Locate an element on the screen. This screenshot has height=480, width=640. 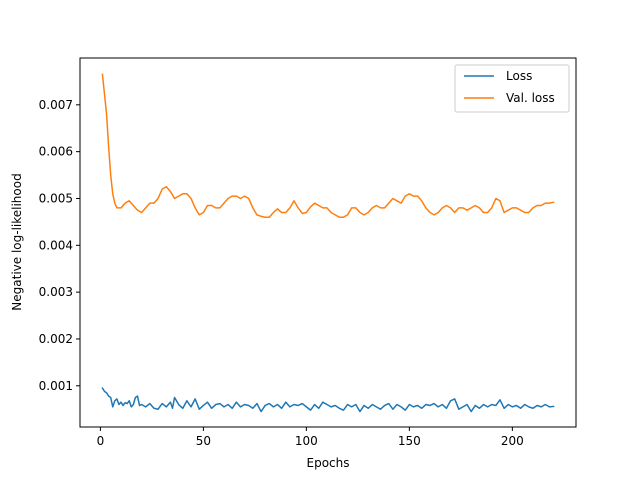
y-tick-label: 0.004 is located at coordinates (56, 245).